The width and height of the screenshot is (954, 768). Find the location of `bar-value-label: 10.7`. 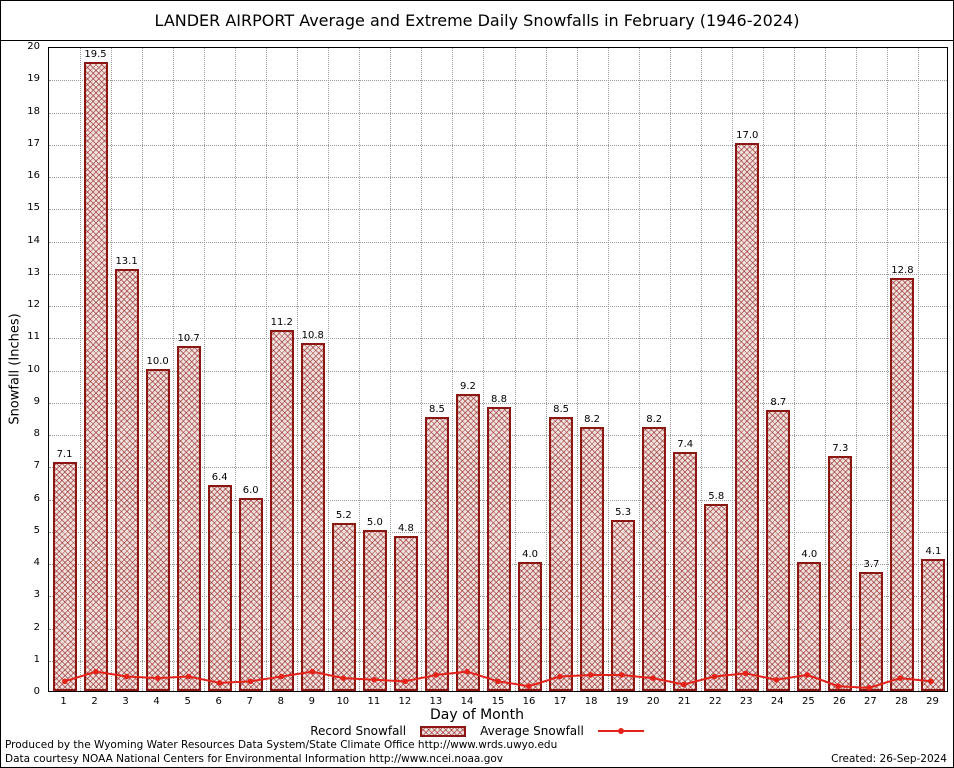

bar-value-label: 10.7 is located at coordinates (188, 338).